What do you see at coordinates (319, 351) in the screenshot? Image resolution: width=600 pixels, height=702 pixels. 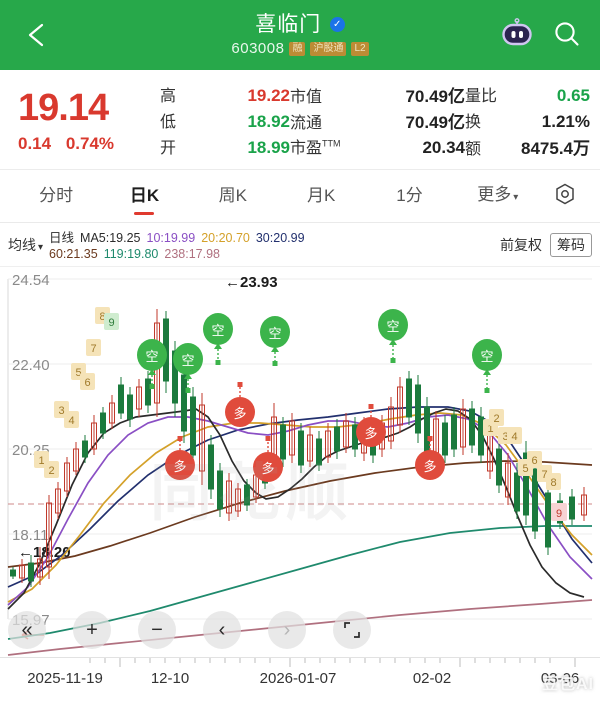 I see `short-signal-markers: 空 空 空 空` at bounding box center [319, 351].